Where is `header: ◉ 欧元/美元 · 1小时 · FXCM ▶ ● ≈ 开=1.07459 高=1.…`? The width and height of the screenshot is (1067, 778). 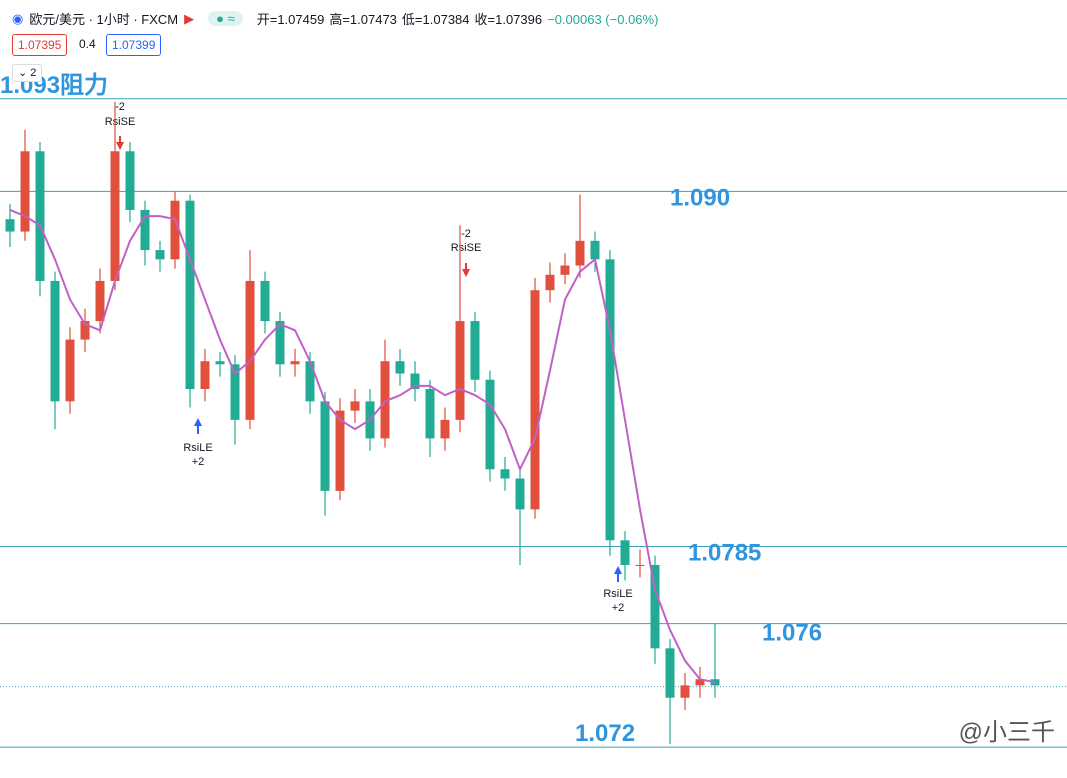 header: ◉ 欧元/美元 · 1小时 · FXCM ▶ ● ≈ 开=1.07459 高=1.… is located at coordinates (337, 18).